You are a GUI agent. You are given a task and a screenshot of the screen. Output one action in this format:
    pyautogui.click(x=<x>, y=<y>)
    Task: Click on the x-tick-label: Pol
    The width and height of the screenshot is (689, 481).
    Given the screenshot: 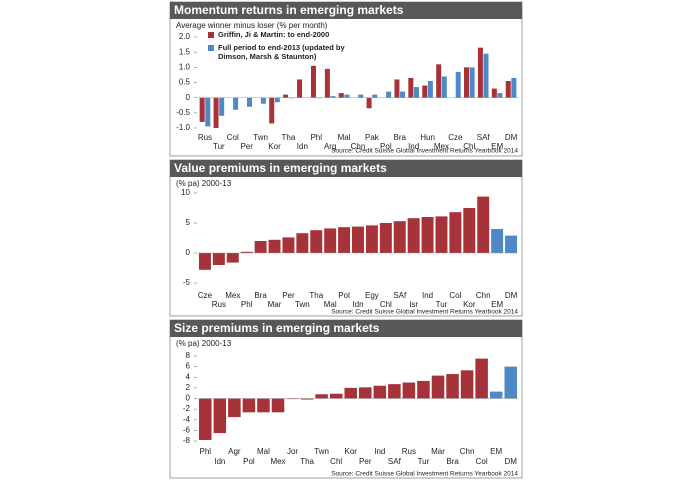 What is the action you would take?
    pyautogui.click(x=386, y=146)
    